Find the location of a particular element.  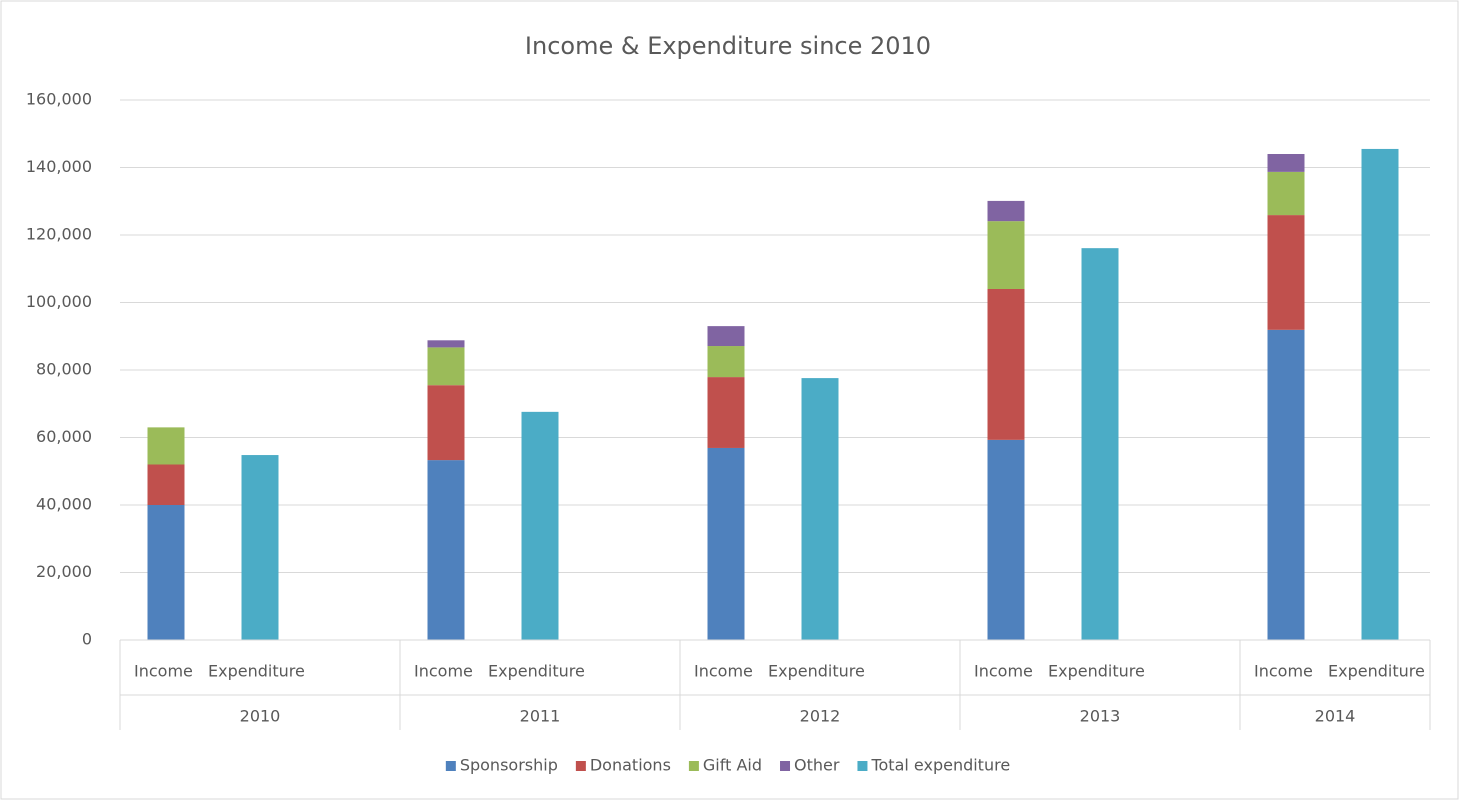

y-tick-label: 40,000 is located at coordinates (64, 504).